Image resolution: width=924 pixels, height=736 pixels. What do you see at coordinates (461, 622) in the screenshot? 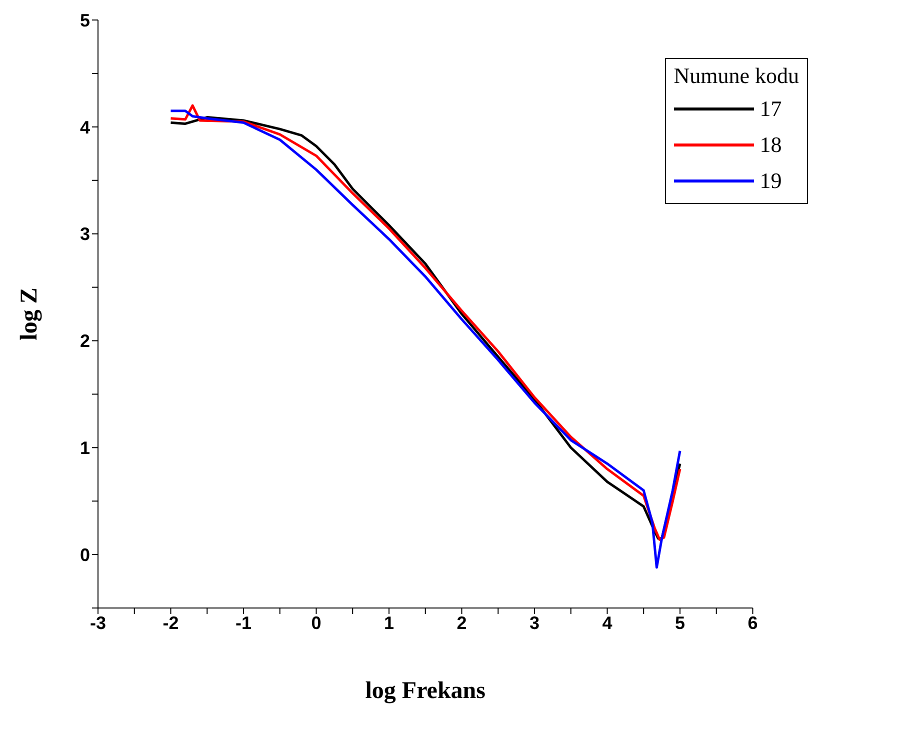
I see `x-tick-label: 2` at bounding box center [461, 622].